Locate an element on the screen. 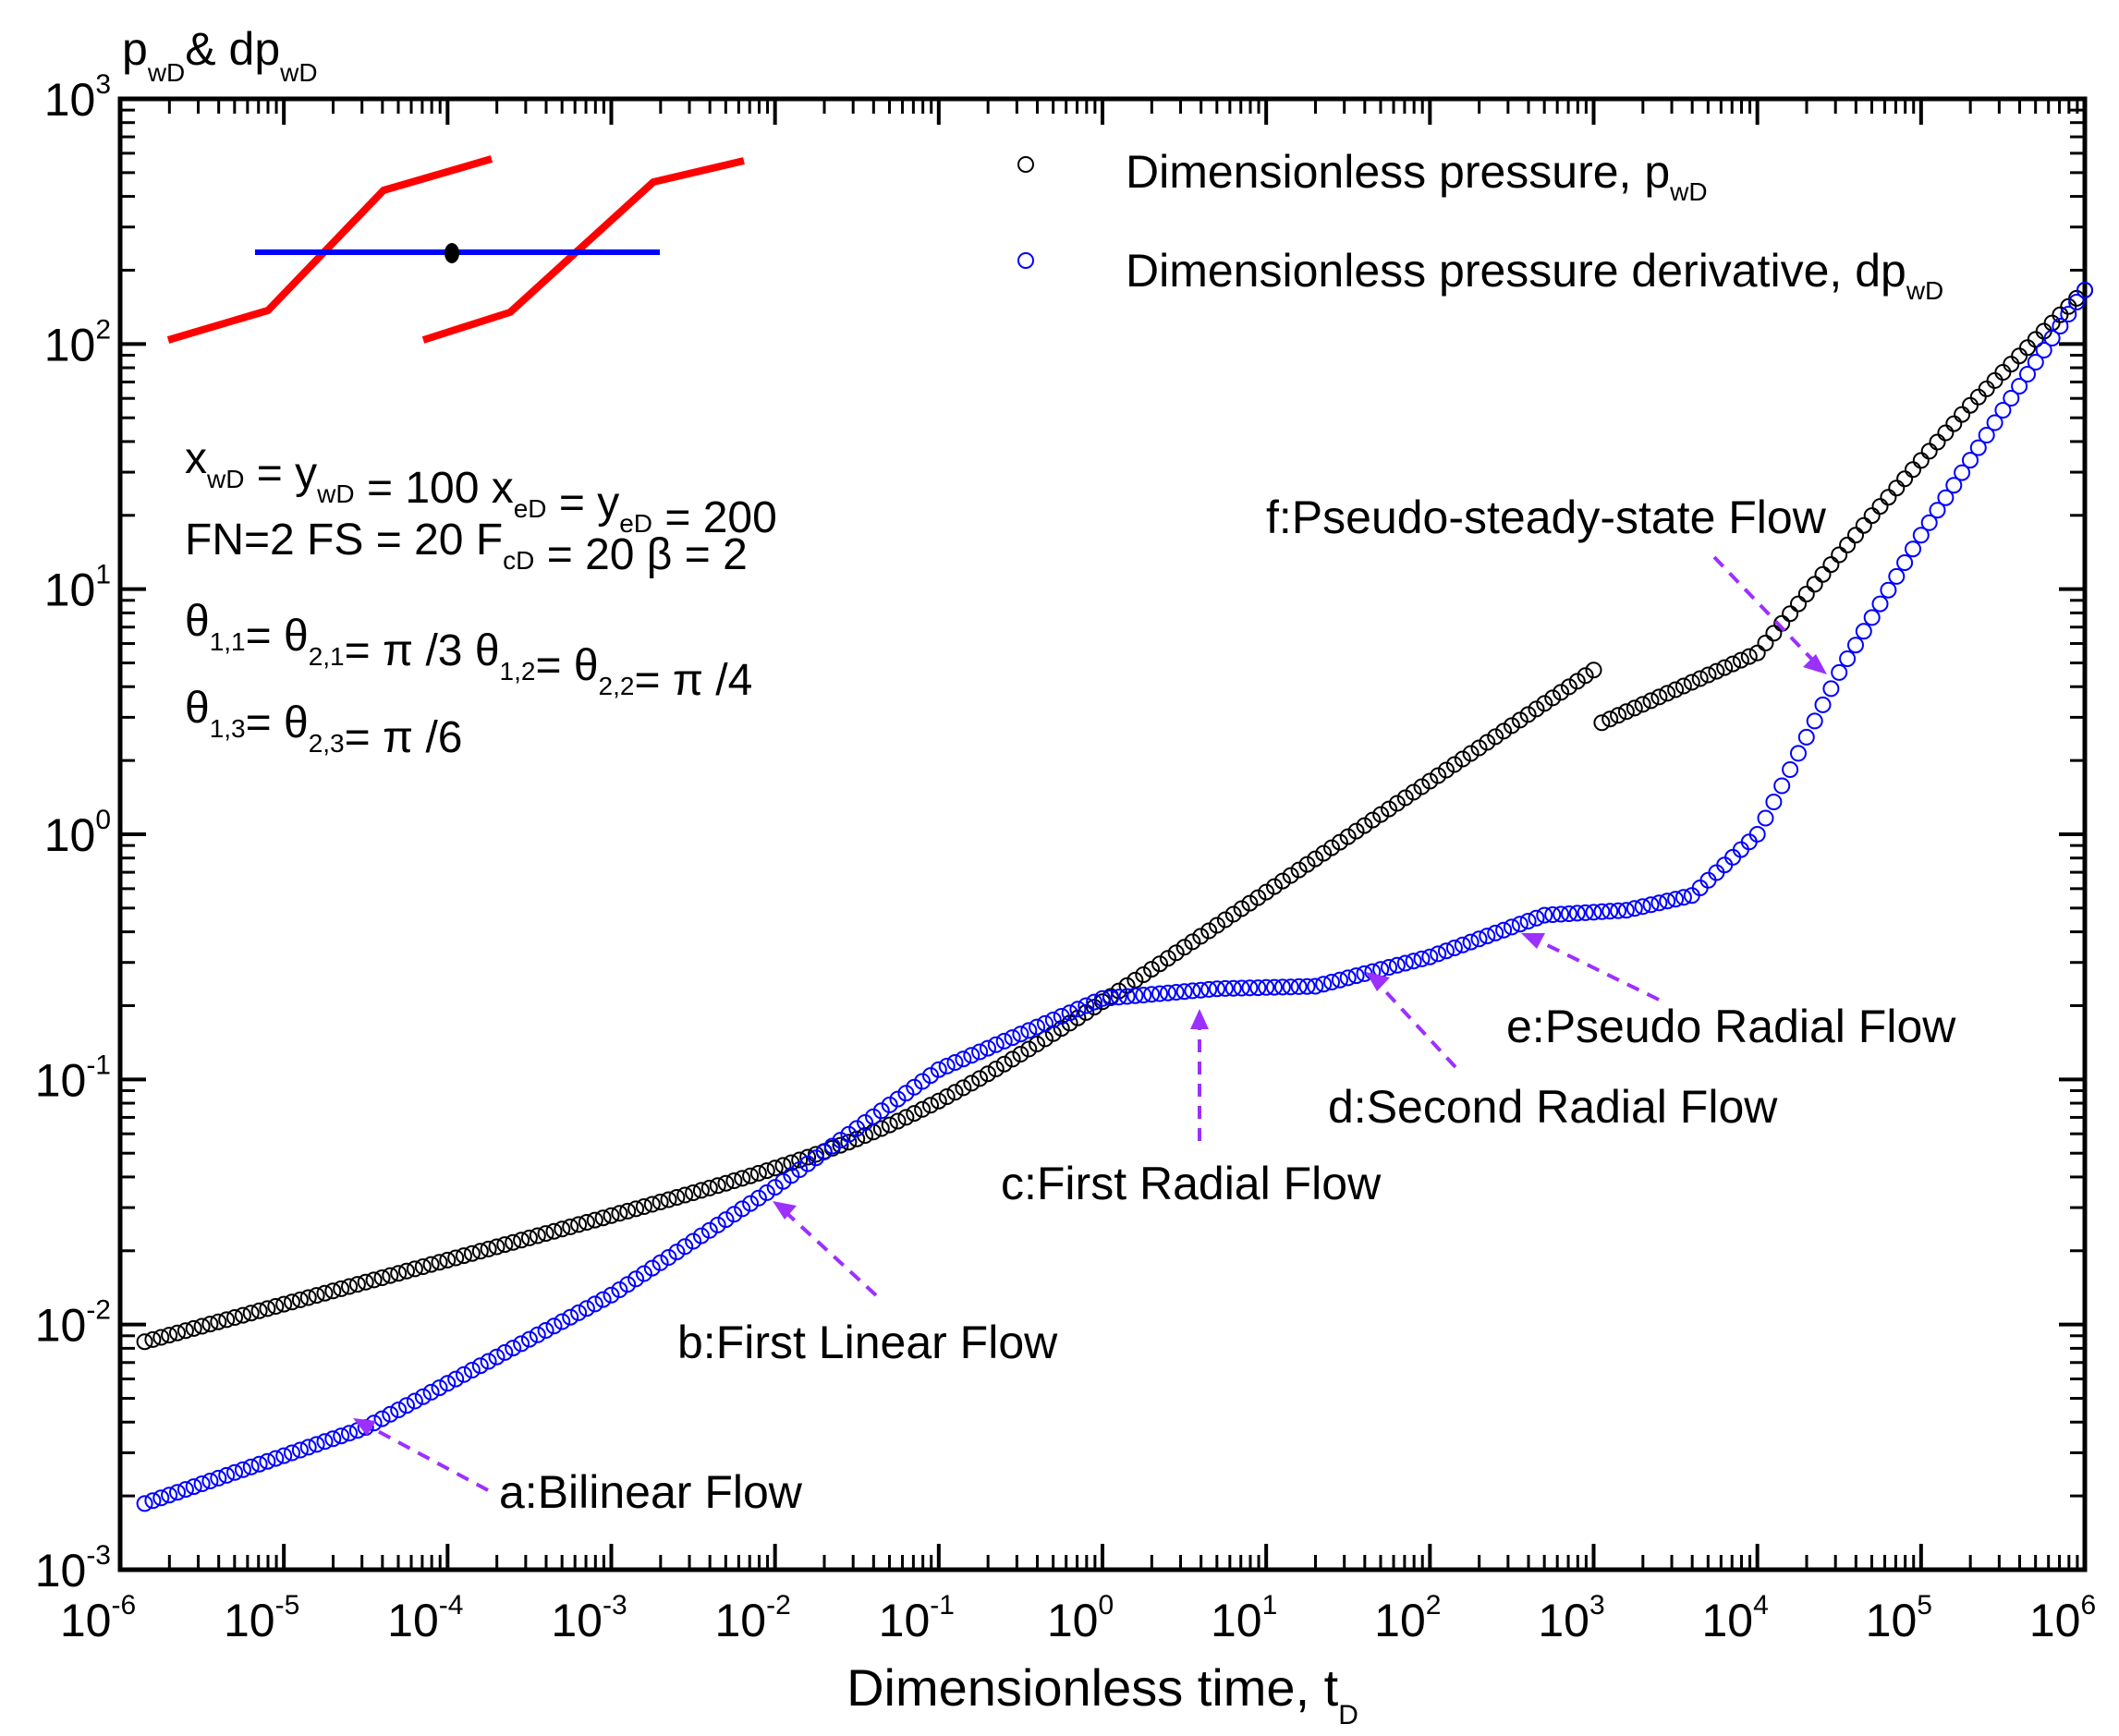  param-text: = 200 is located at coordinates (714, 517).